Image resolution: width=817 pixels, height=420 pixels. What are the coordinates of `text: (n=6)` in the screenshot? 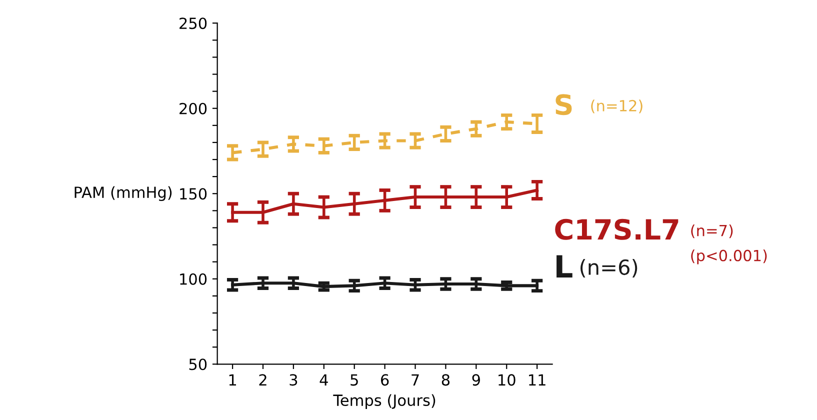 It's located at (609, 268).